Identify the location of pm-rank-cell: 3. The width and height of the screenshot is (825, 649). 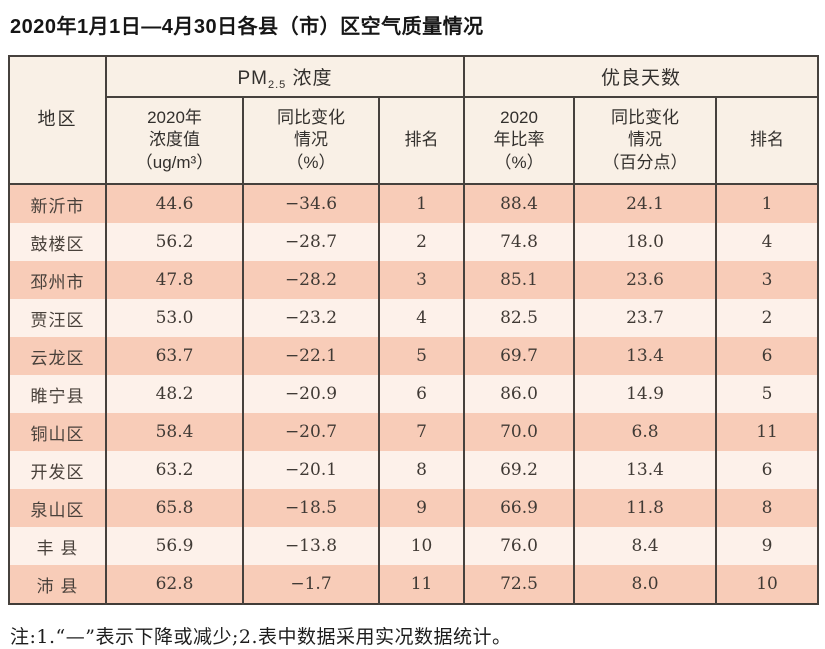
(421, 280).